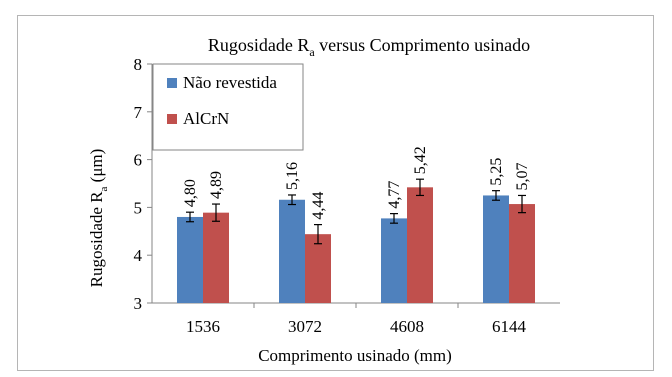 This screenshot has height=377, width=672. Describe the element at coordinates (394, 195) in the screenshot. I see `data-label: 4,77` at that location.